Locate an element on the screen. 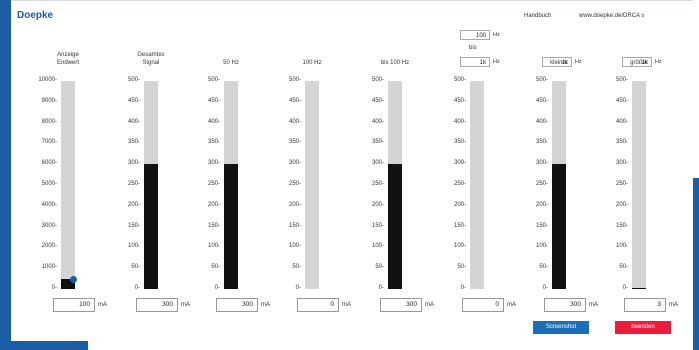  kleiner-frequency-input: 1k is located at coordinates (557, 62).